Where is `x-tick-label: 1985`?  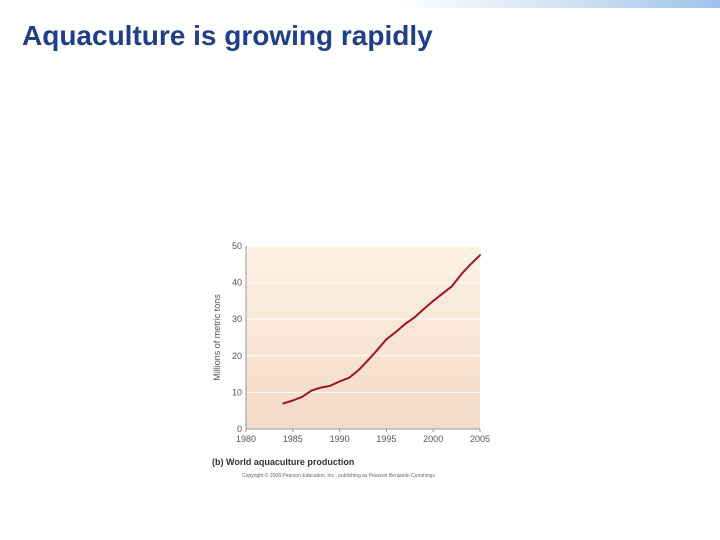
x-tick-label: 1985 is located at coordinates (293, 439).